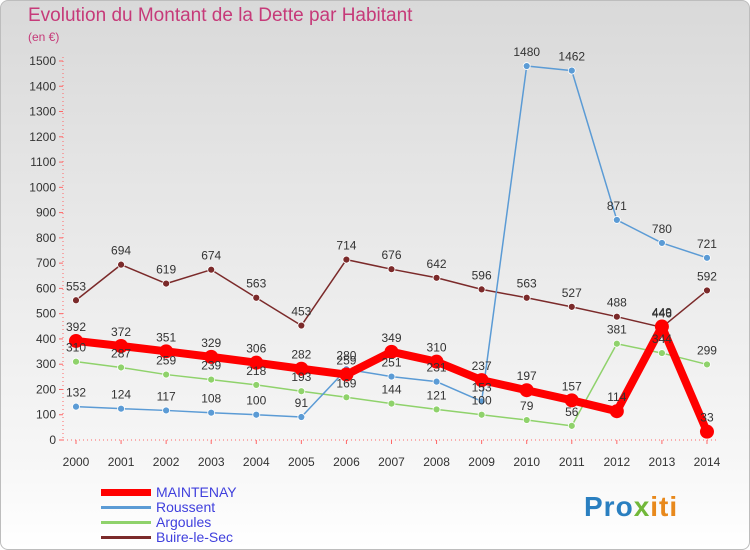 This screenshot has width=750, height=550. What do you see at coordinates (166, 462) in the screenshot?
I see `x-tick-label: 2002` at bounding box center [166, 462].